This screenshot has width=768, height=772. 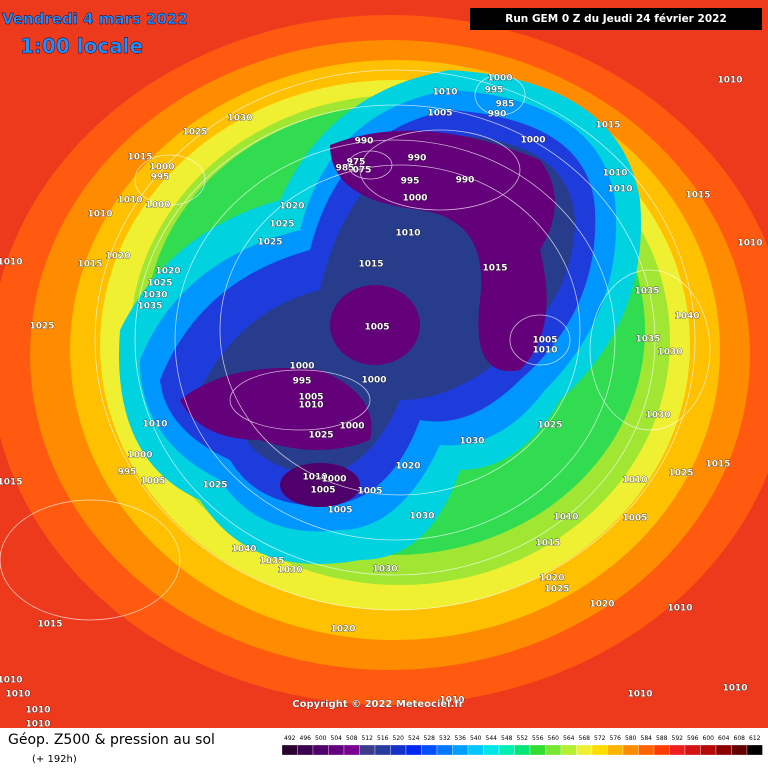 I want to click on forecast-date: Vendredi 4 mars 2022, so click(x=95, y=19).